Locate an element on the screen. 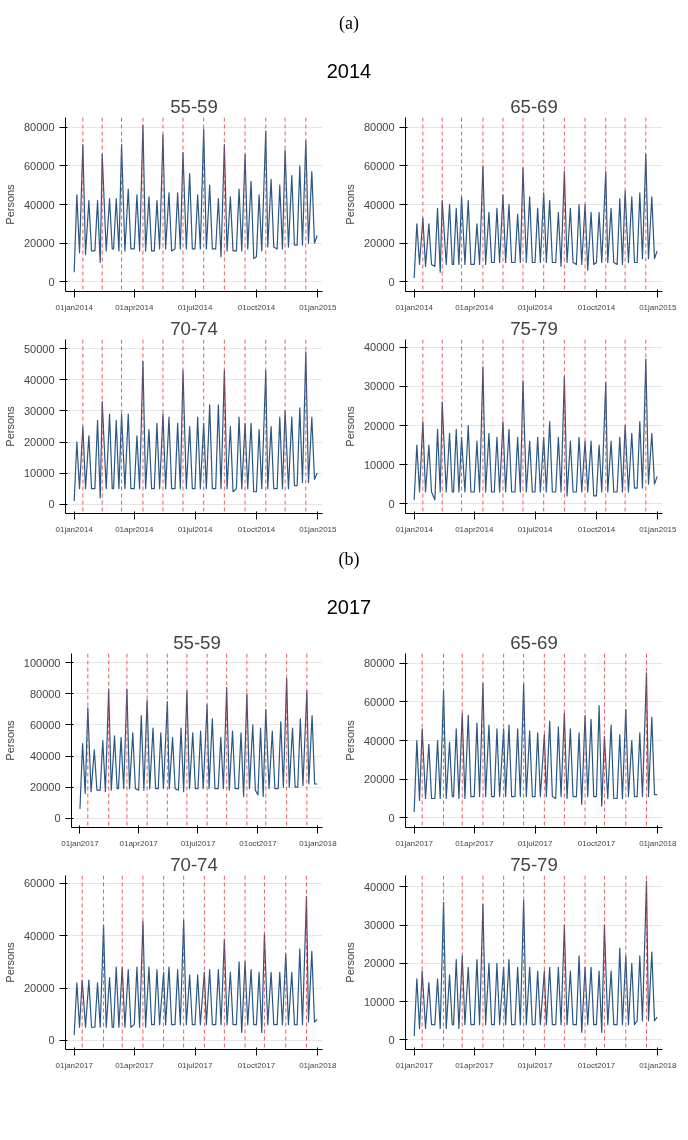 The height and width of the screenshot is (1140, 688). text: (b) is located at coordinates (349, 559).